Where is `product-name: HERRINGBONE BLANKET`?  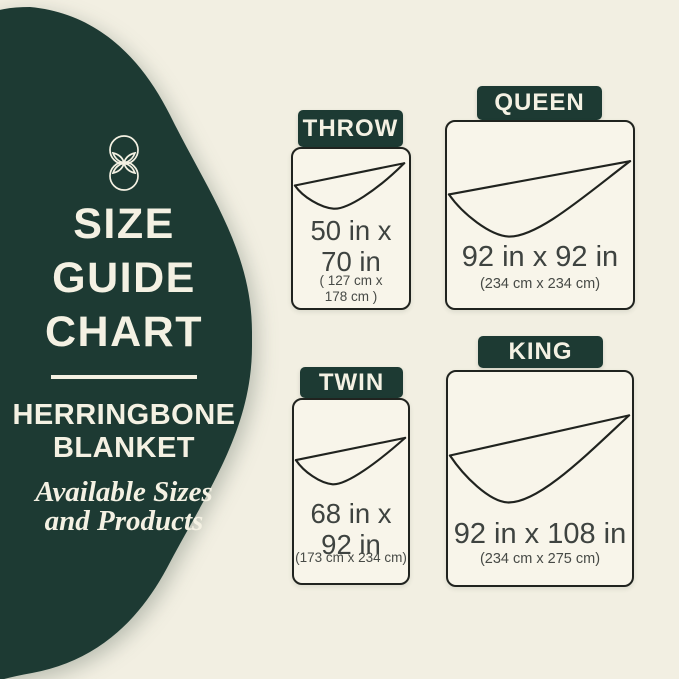 product-name: HERRINGBONE BLANKET is located at coordinates (124, 432).